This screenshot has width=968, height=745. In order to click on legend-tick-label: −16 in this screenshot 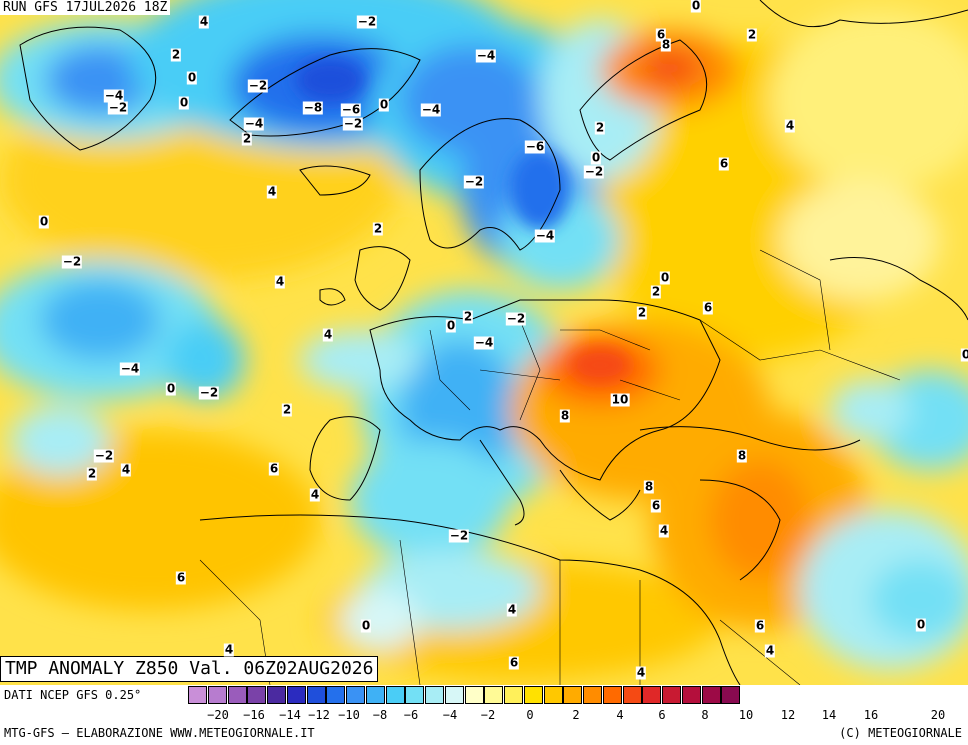, I will do `click(254, 715)`.